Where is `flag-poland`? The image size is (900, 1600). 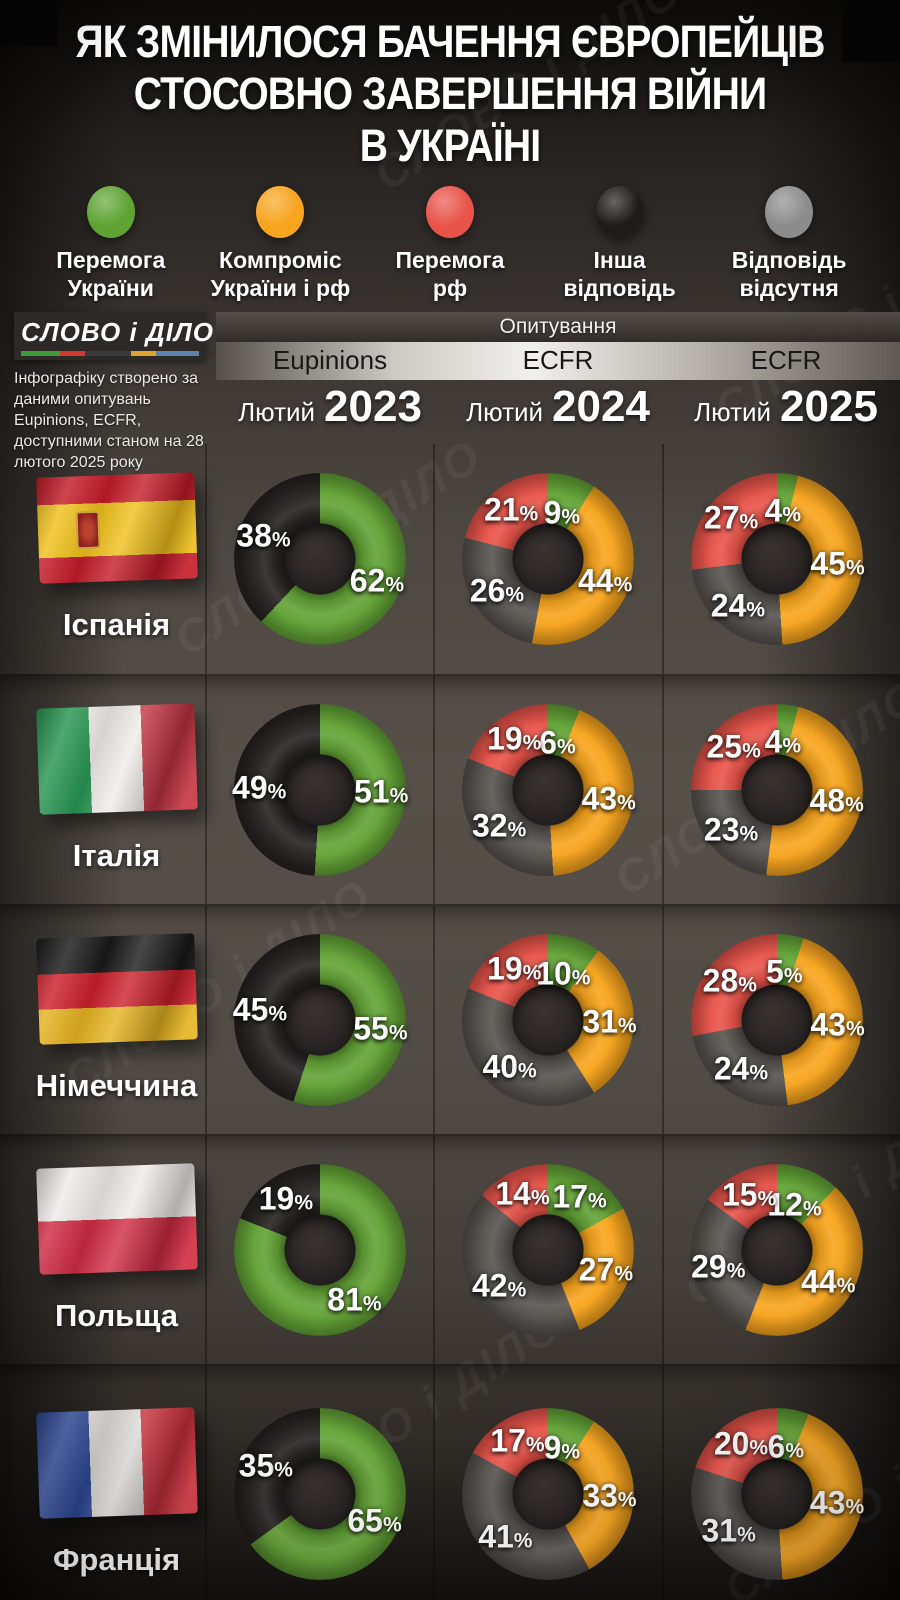 flag-poland is located at coordinates (116, 1218).